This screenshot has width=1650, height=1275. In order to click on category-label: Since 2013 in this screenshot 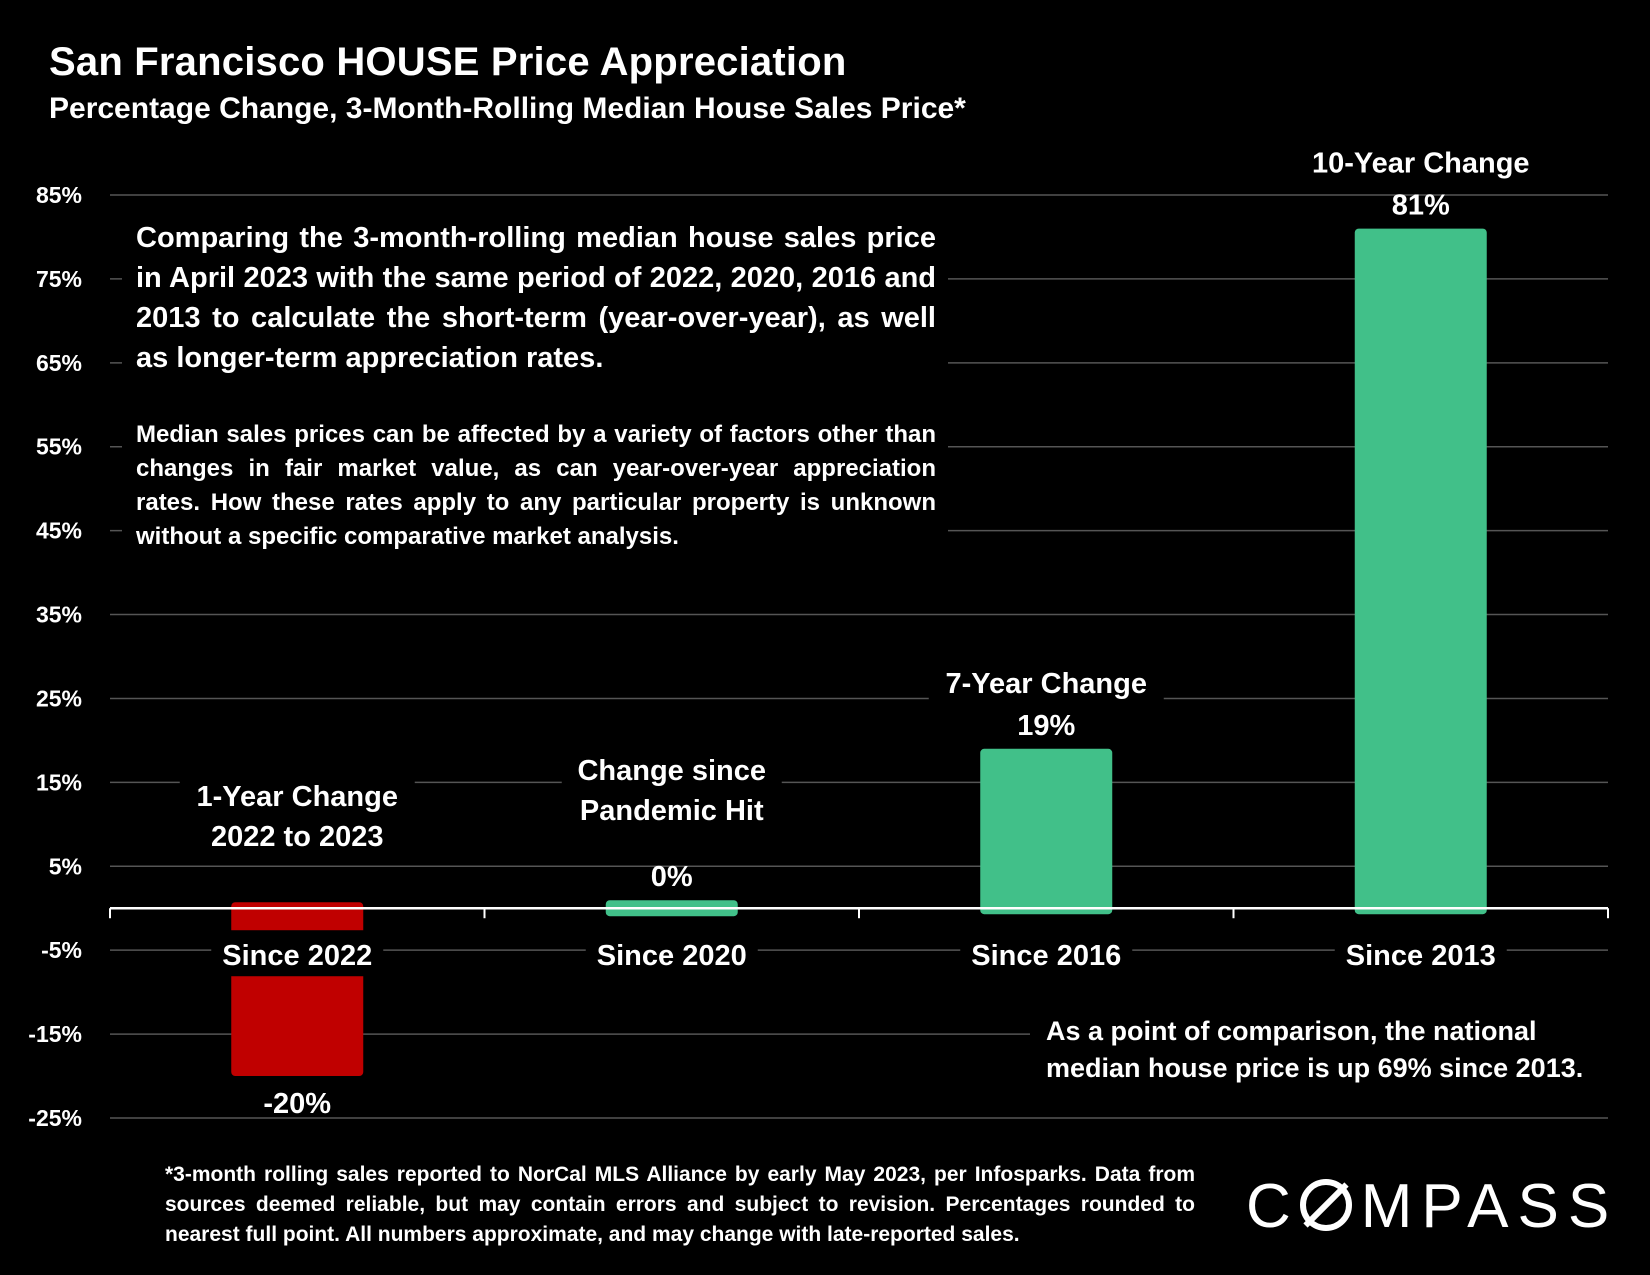, I will do `click(1421, 956)`.